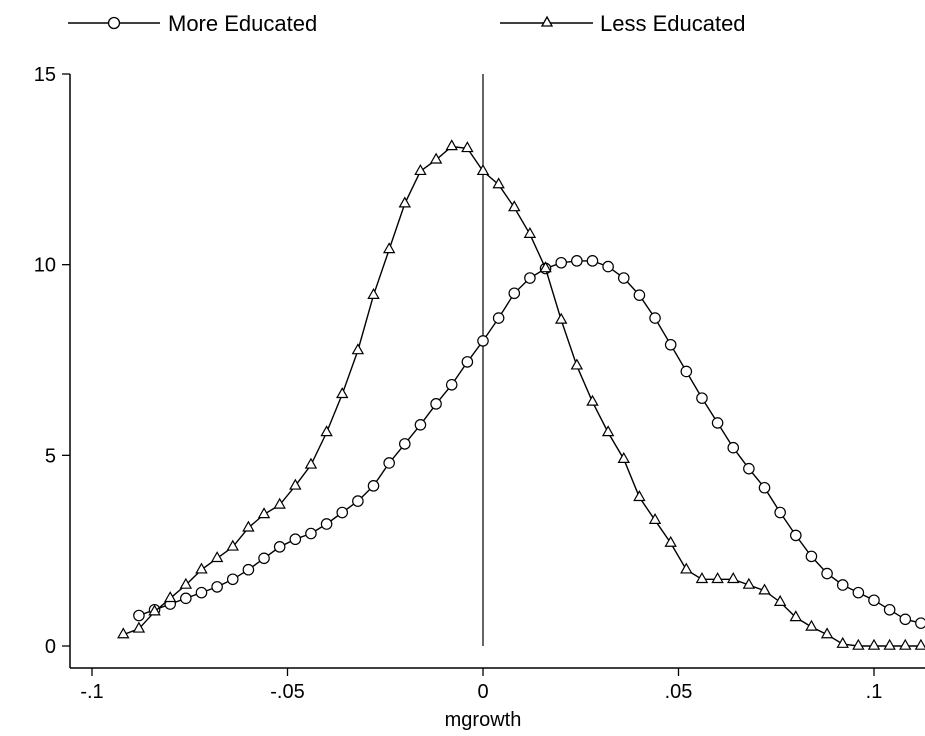  Describe the element at coordinates (91, 692) in the screenshot. I see `x-tick-label: -.1` at that location.